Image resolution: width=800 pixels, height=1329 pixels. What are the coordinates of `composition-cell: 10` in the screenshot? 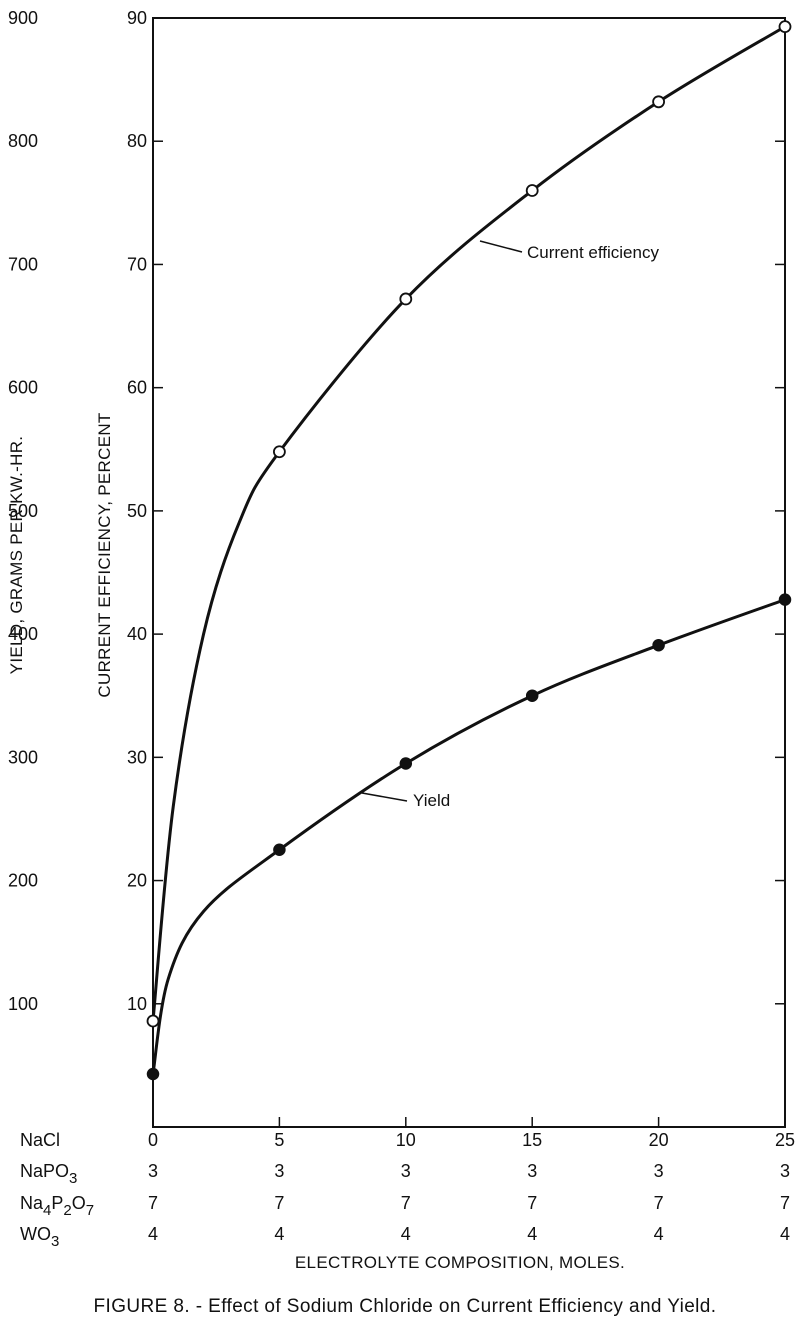 It's located at (406, 1140).